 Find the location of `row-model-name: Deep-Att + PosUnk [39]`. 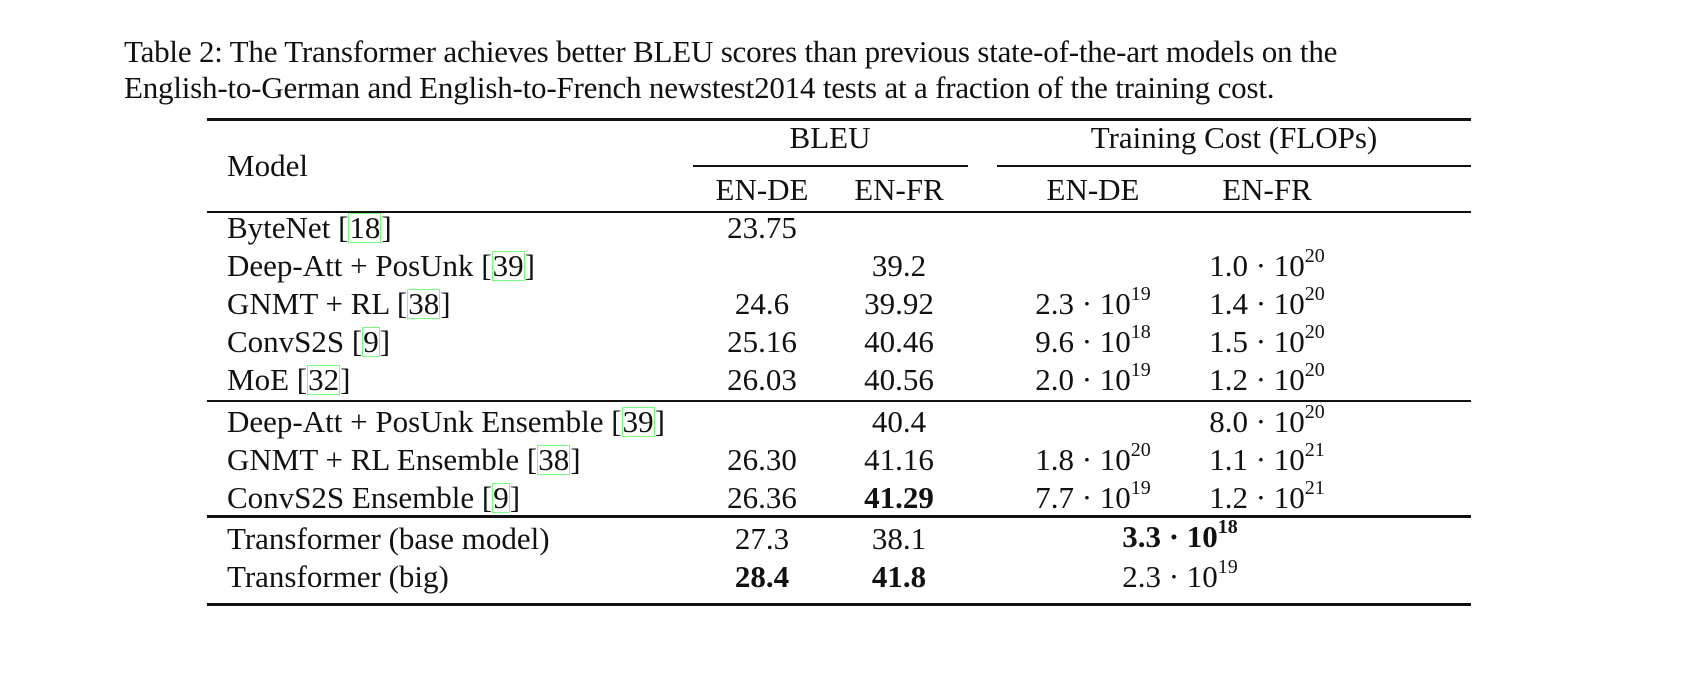

row-model-name: Deep-Att + PosUnk [39] is located at coordinates (381, 266).